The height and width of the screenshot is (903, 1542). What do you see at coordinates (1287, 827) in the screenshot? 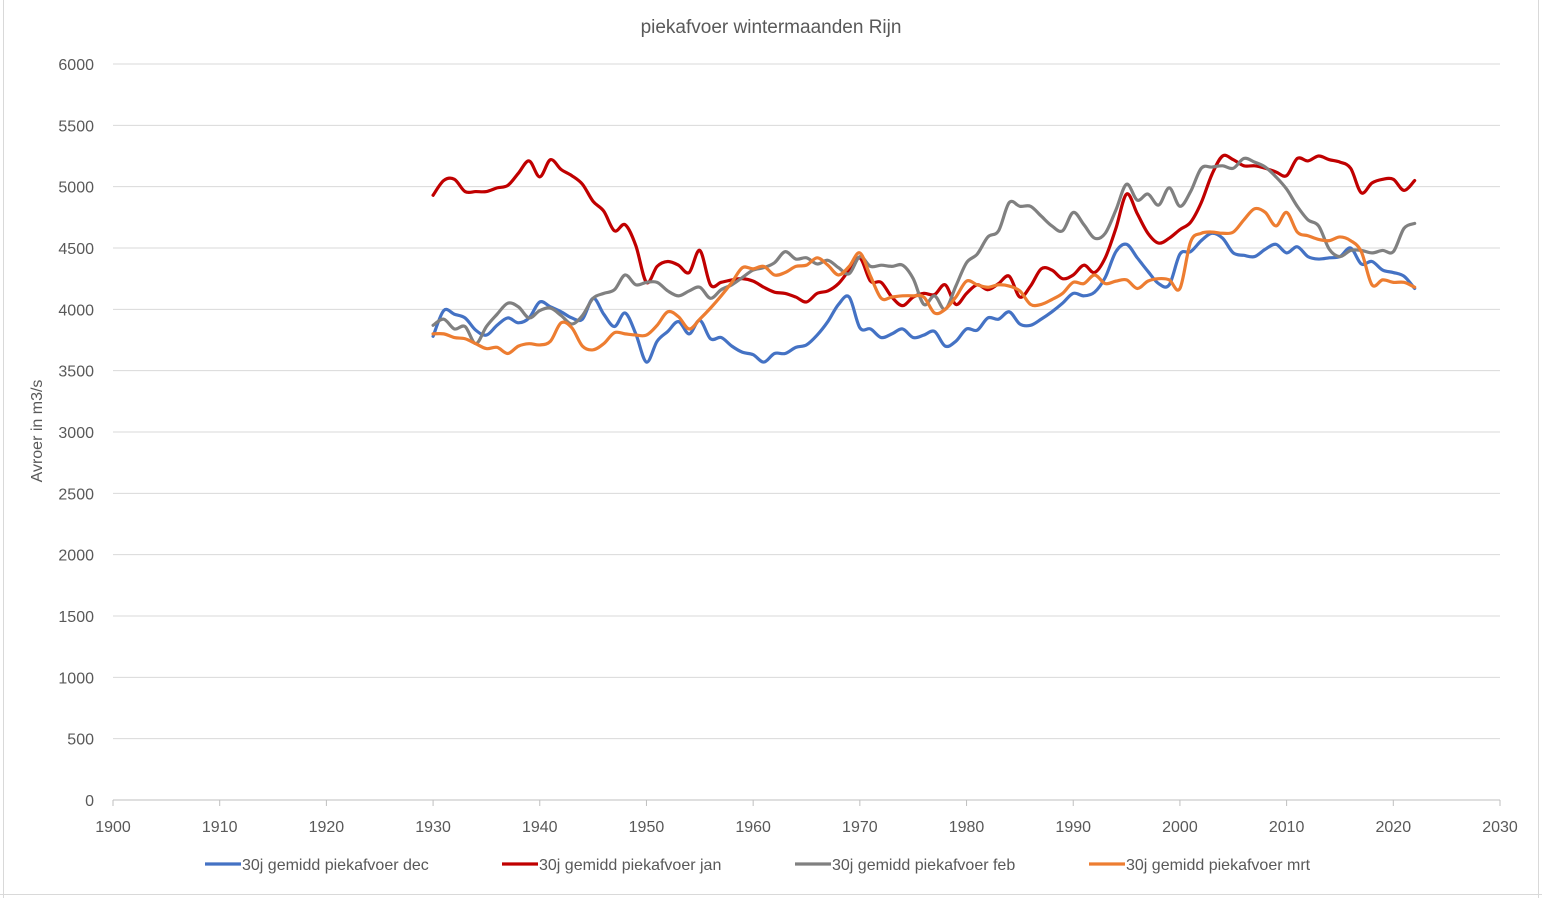
I see `x-tick-label: 2010` at bounding box center [1287, 827].